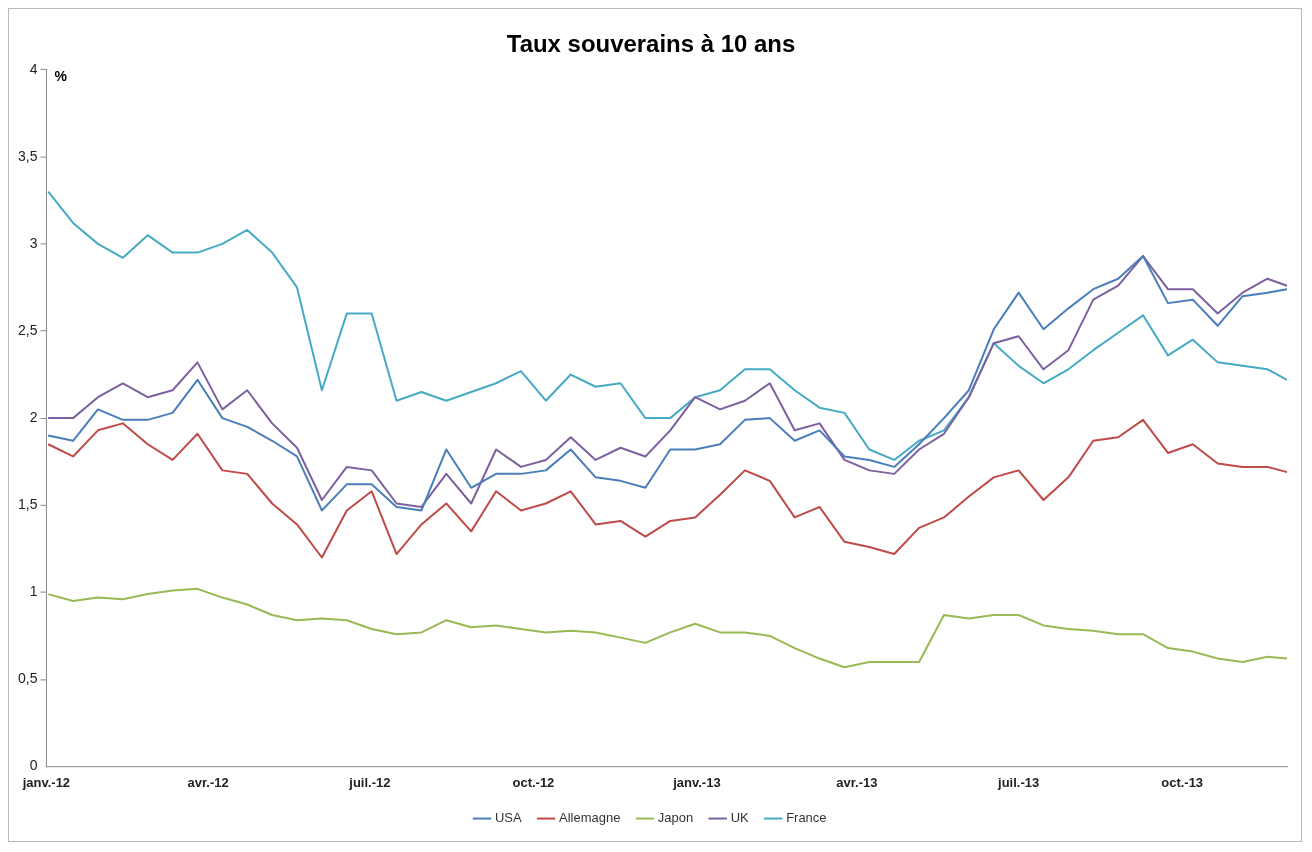 This screenshot has height=852, width=1312. I want to click on legend-label: Allemagne, so click(590, 818).